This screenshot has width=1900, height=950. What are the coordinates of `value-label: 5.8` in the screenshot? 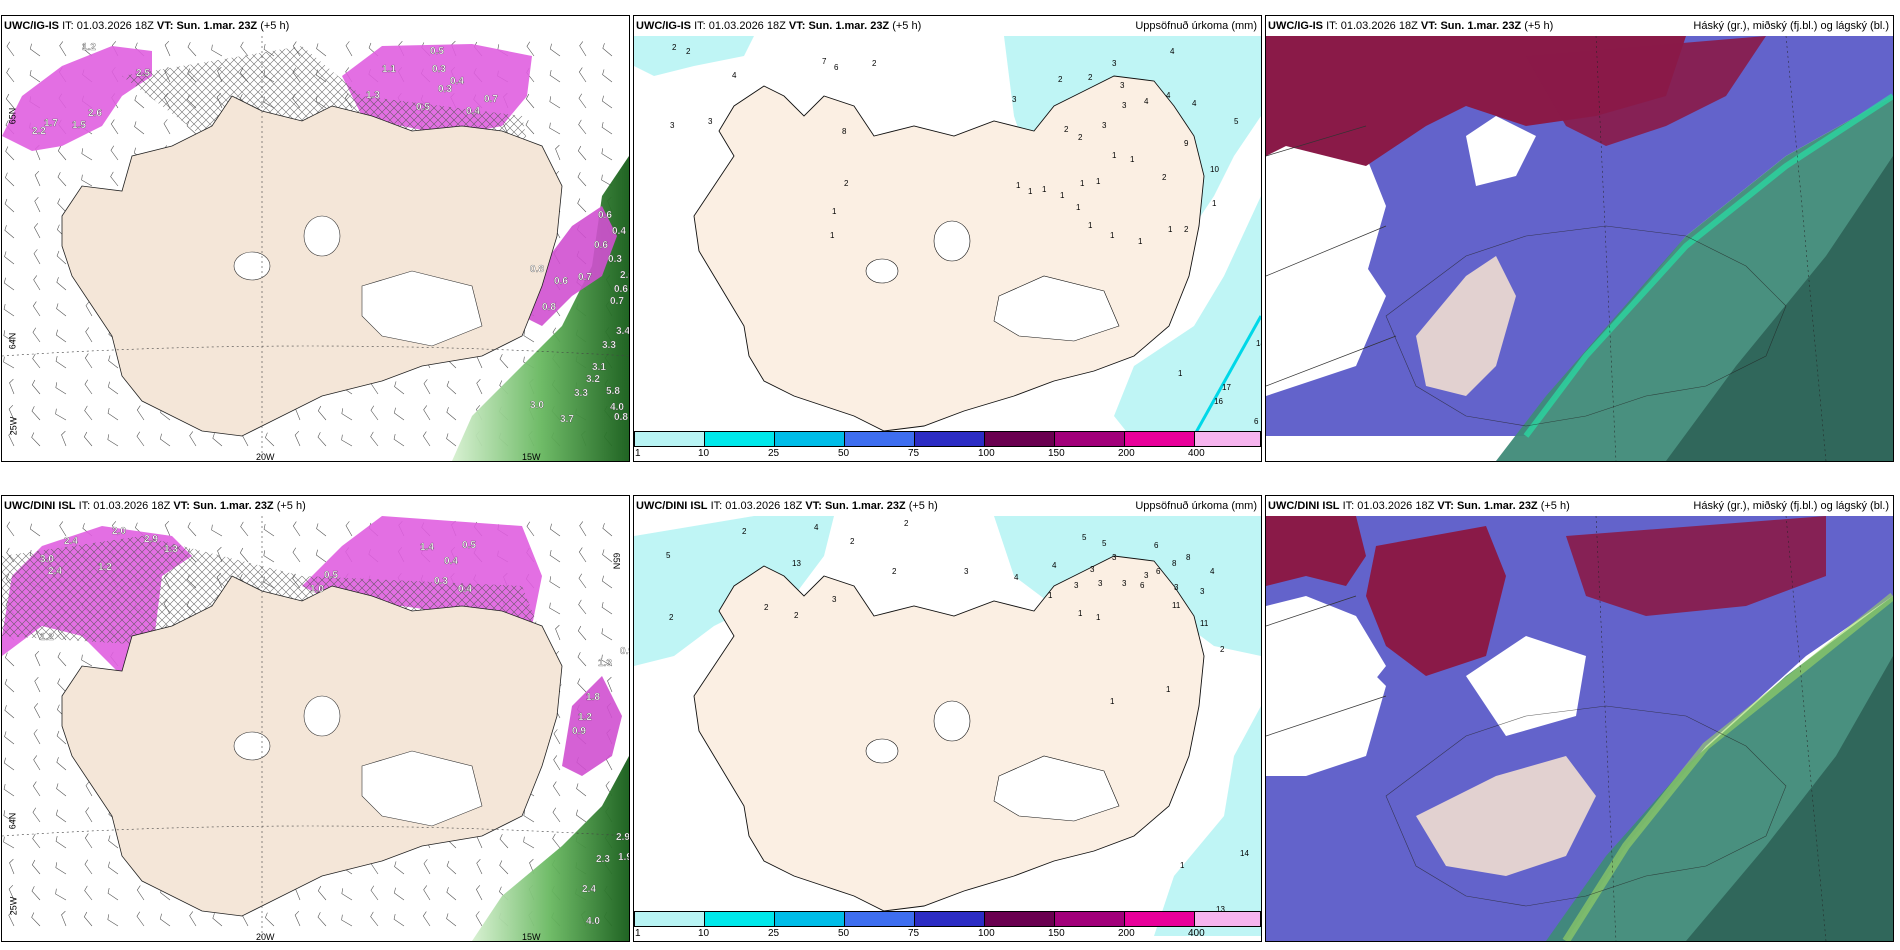 It's located at (613, 391).